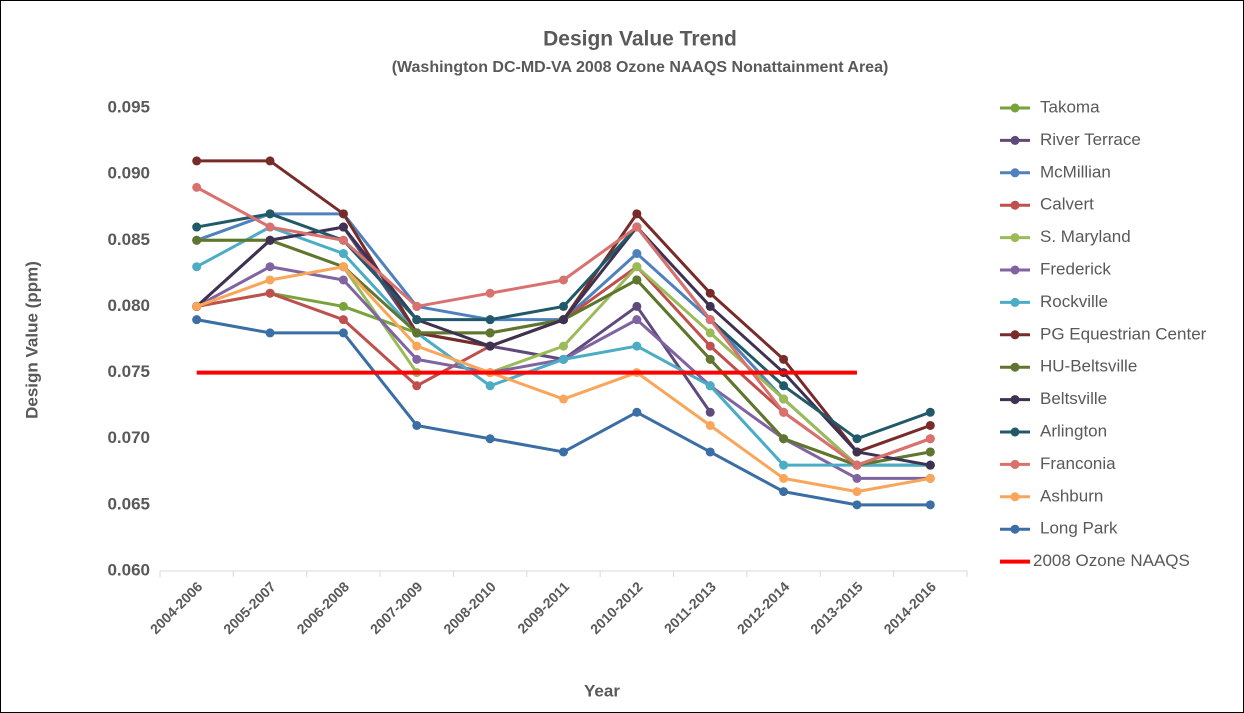  What do you see at coordinates (1074, 301) in the screenshot?
I see `legend-label: Rockville` at bounding box center [1074, 301].